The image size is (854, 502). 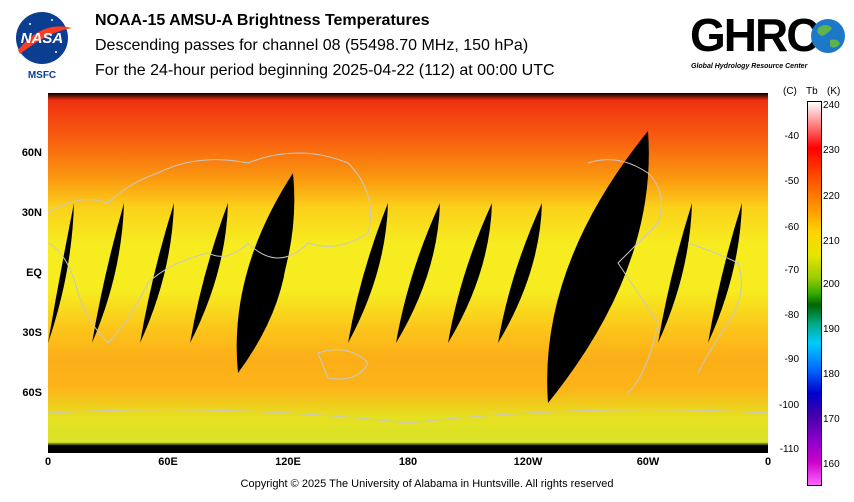 What do you see at coordinates (31, 153) in the screenshot?
I see `lat-label-60n: 60N` at bounding box center [31, 153].